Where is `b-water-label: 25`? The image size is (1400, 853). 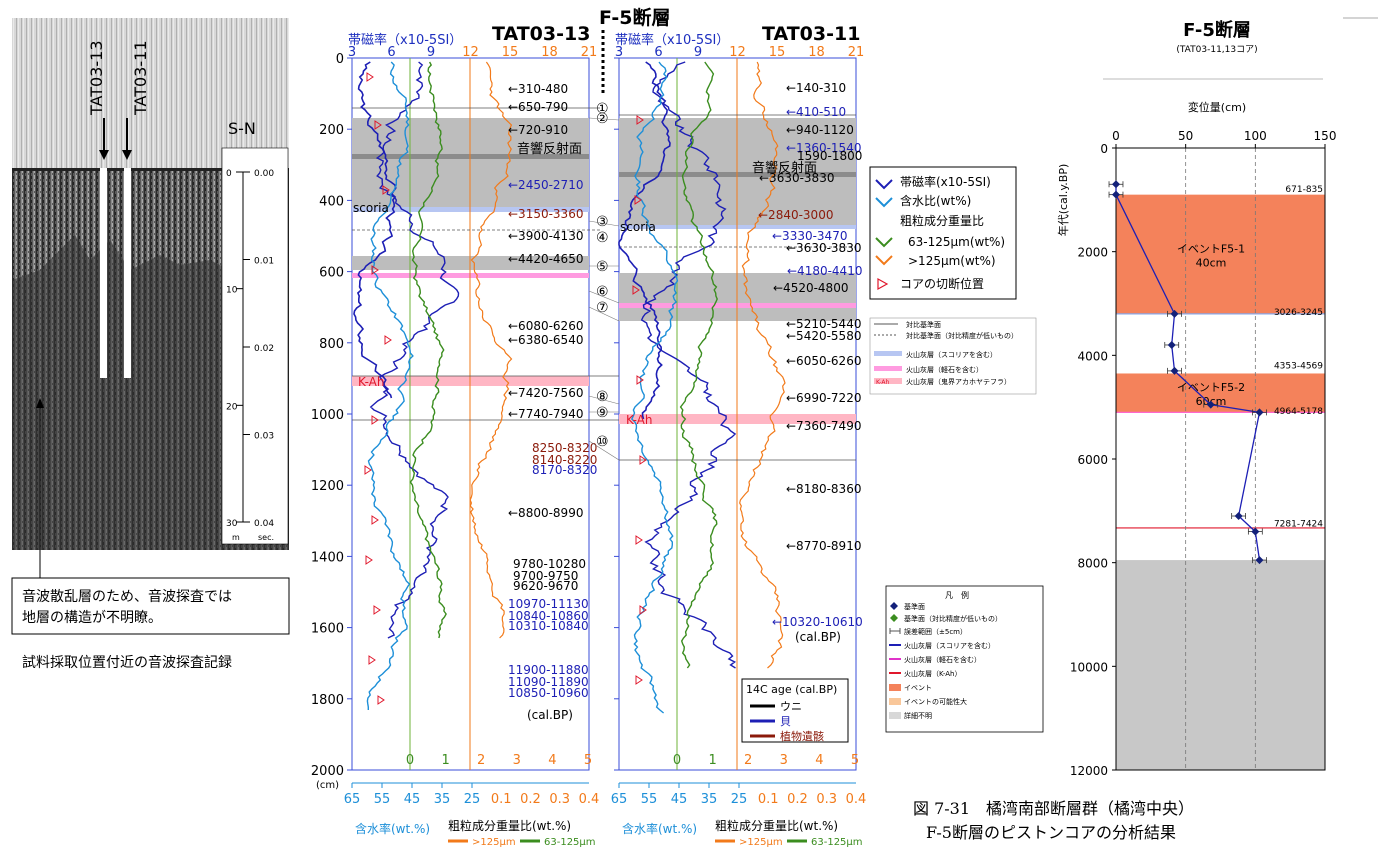 b-water-label: 25 is located at coordinates (739, 799).